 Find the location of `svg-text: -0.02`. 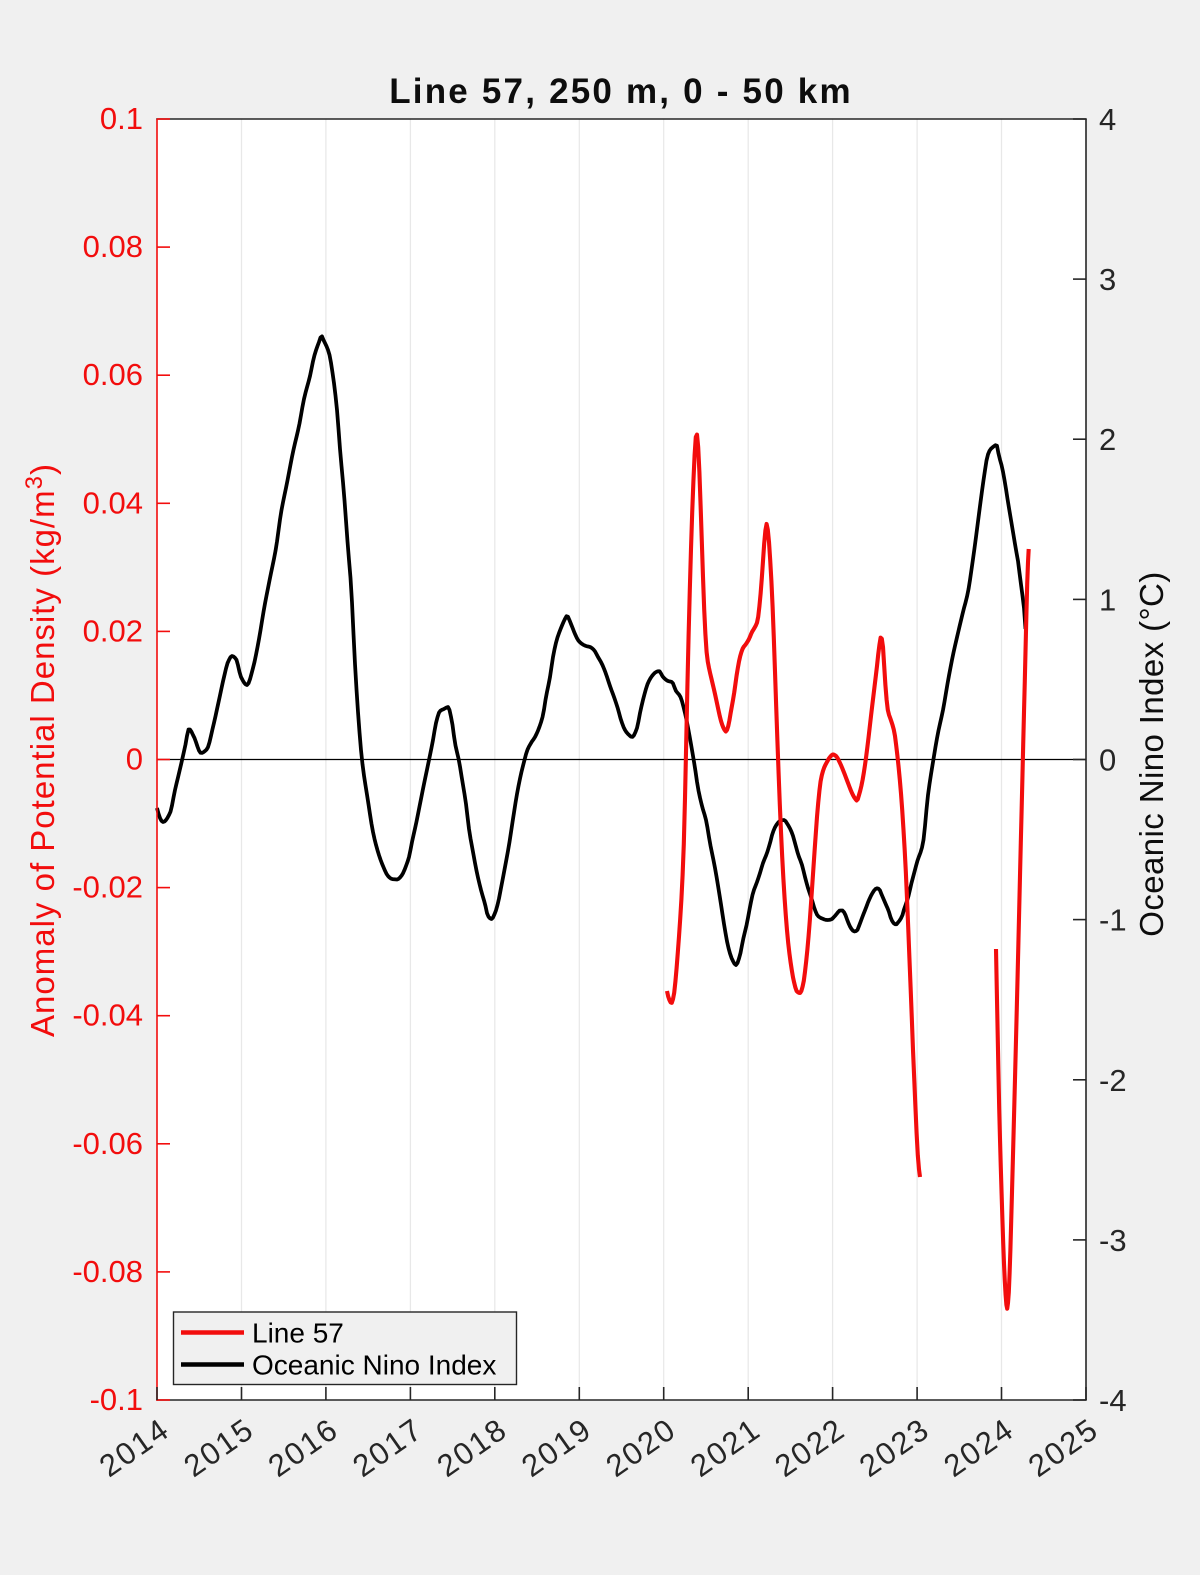

svg-text: -0.02 is located at coordinates (107, 887).